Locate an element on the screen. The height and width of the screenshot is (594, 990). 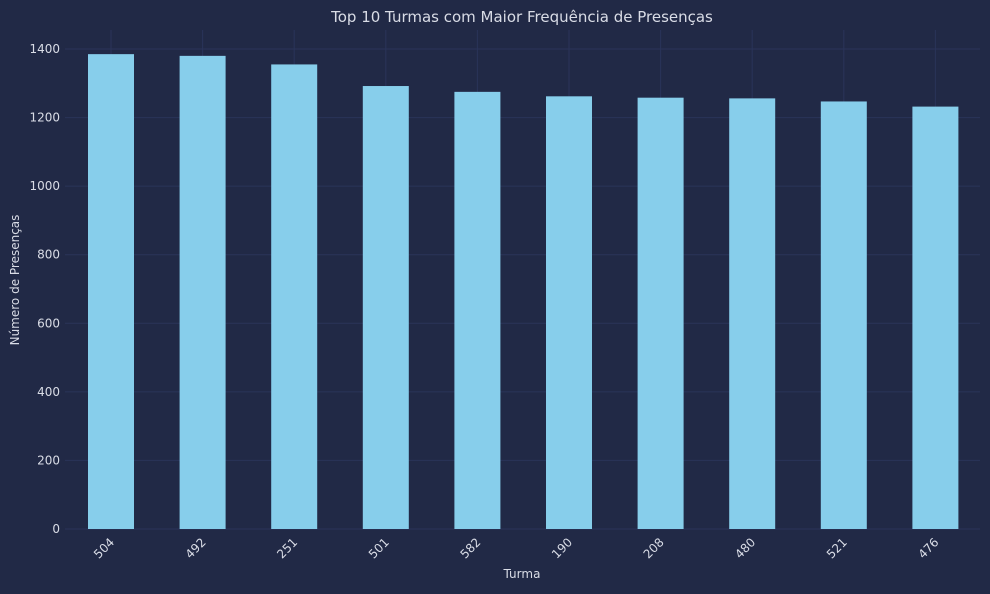
y-tick-label: 200 is located at coordinates (48, 460).